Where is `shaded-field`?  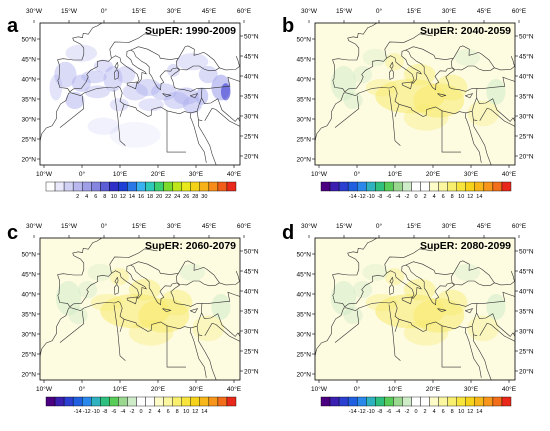 shaded-field is located at coordinates (418, 304).